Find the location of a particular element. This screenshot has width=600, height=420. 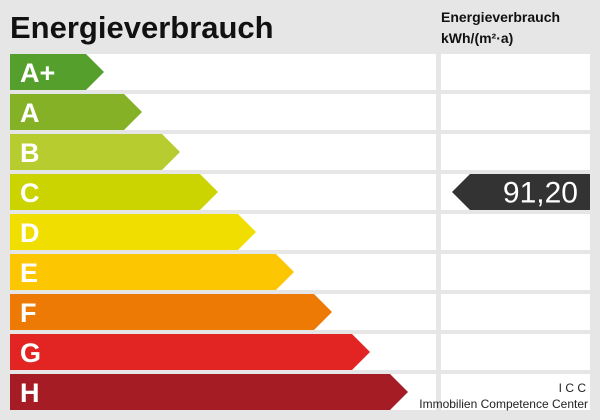

column-header: Energieverbrauch is located at coordinates (500, 17).